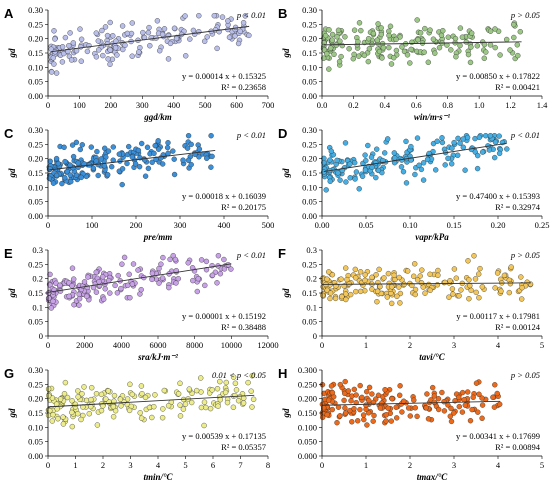 This screenshot has width=550, height=480. I want to click on r-squared-label: R² = 0.00421, so click(517, 87).